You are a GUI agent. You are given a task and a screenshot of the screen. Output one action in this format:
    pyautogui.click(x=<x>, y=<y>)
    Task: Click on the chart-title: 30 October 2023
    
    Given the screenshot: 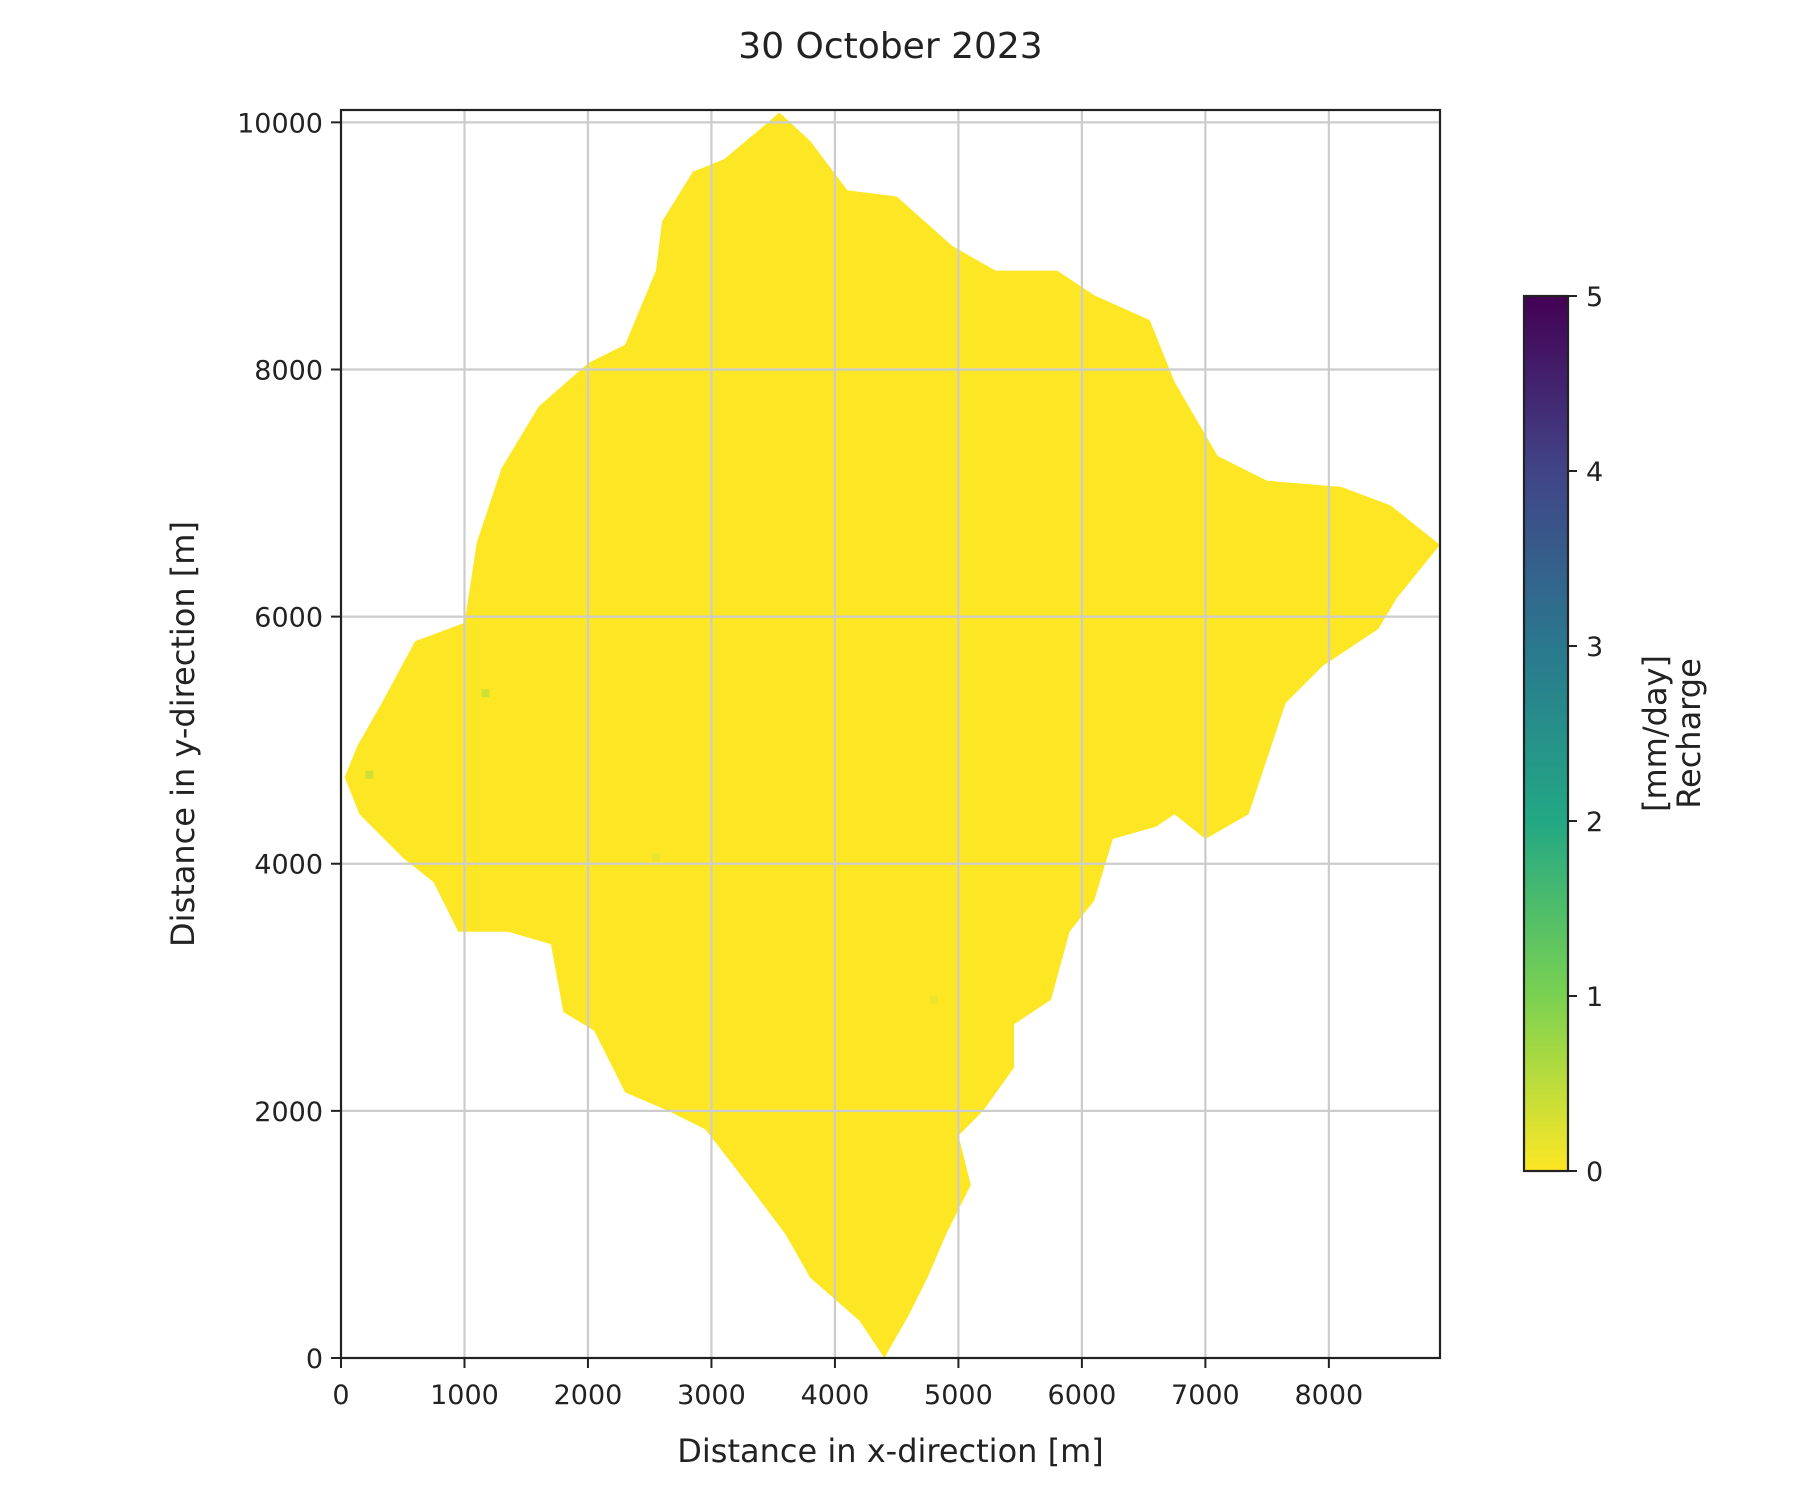 What is the action you would take?
    pyautogui.click(x=890, y=46)
    